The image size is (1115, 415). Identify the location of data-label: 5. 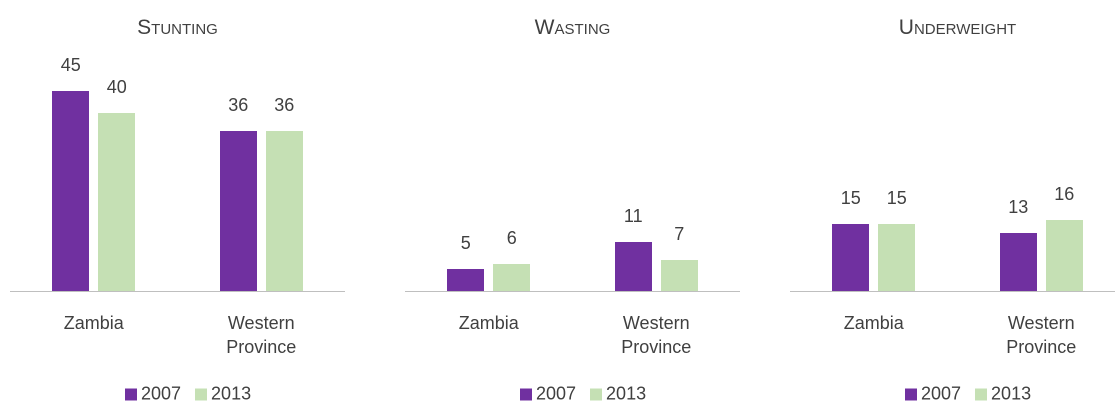
(465, 242).